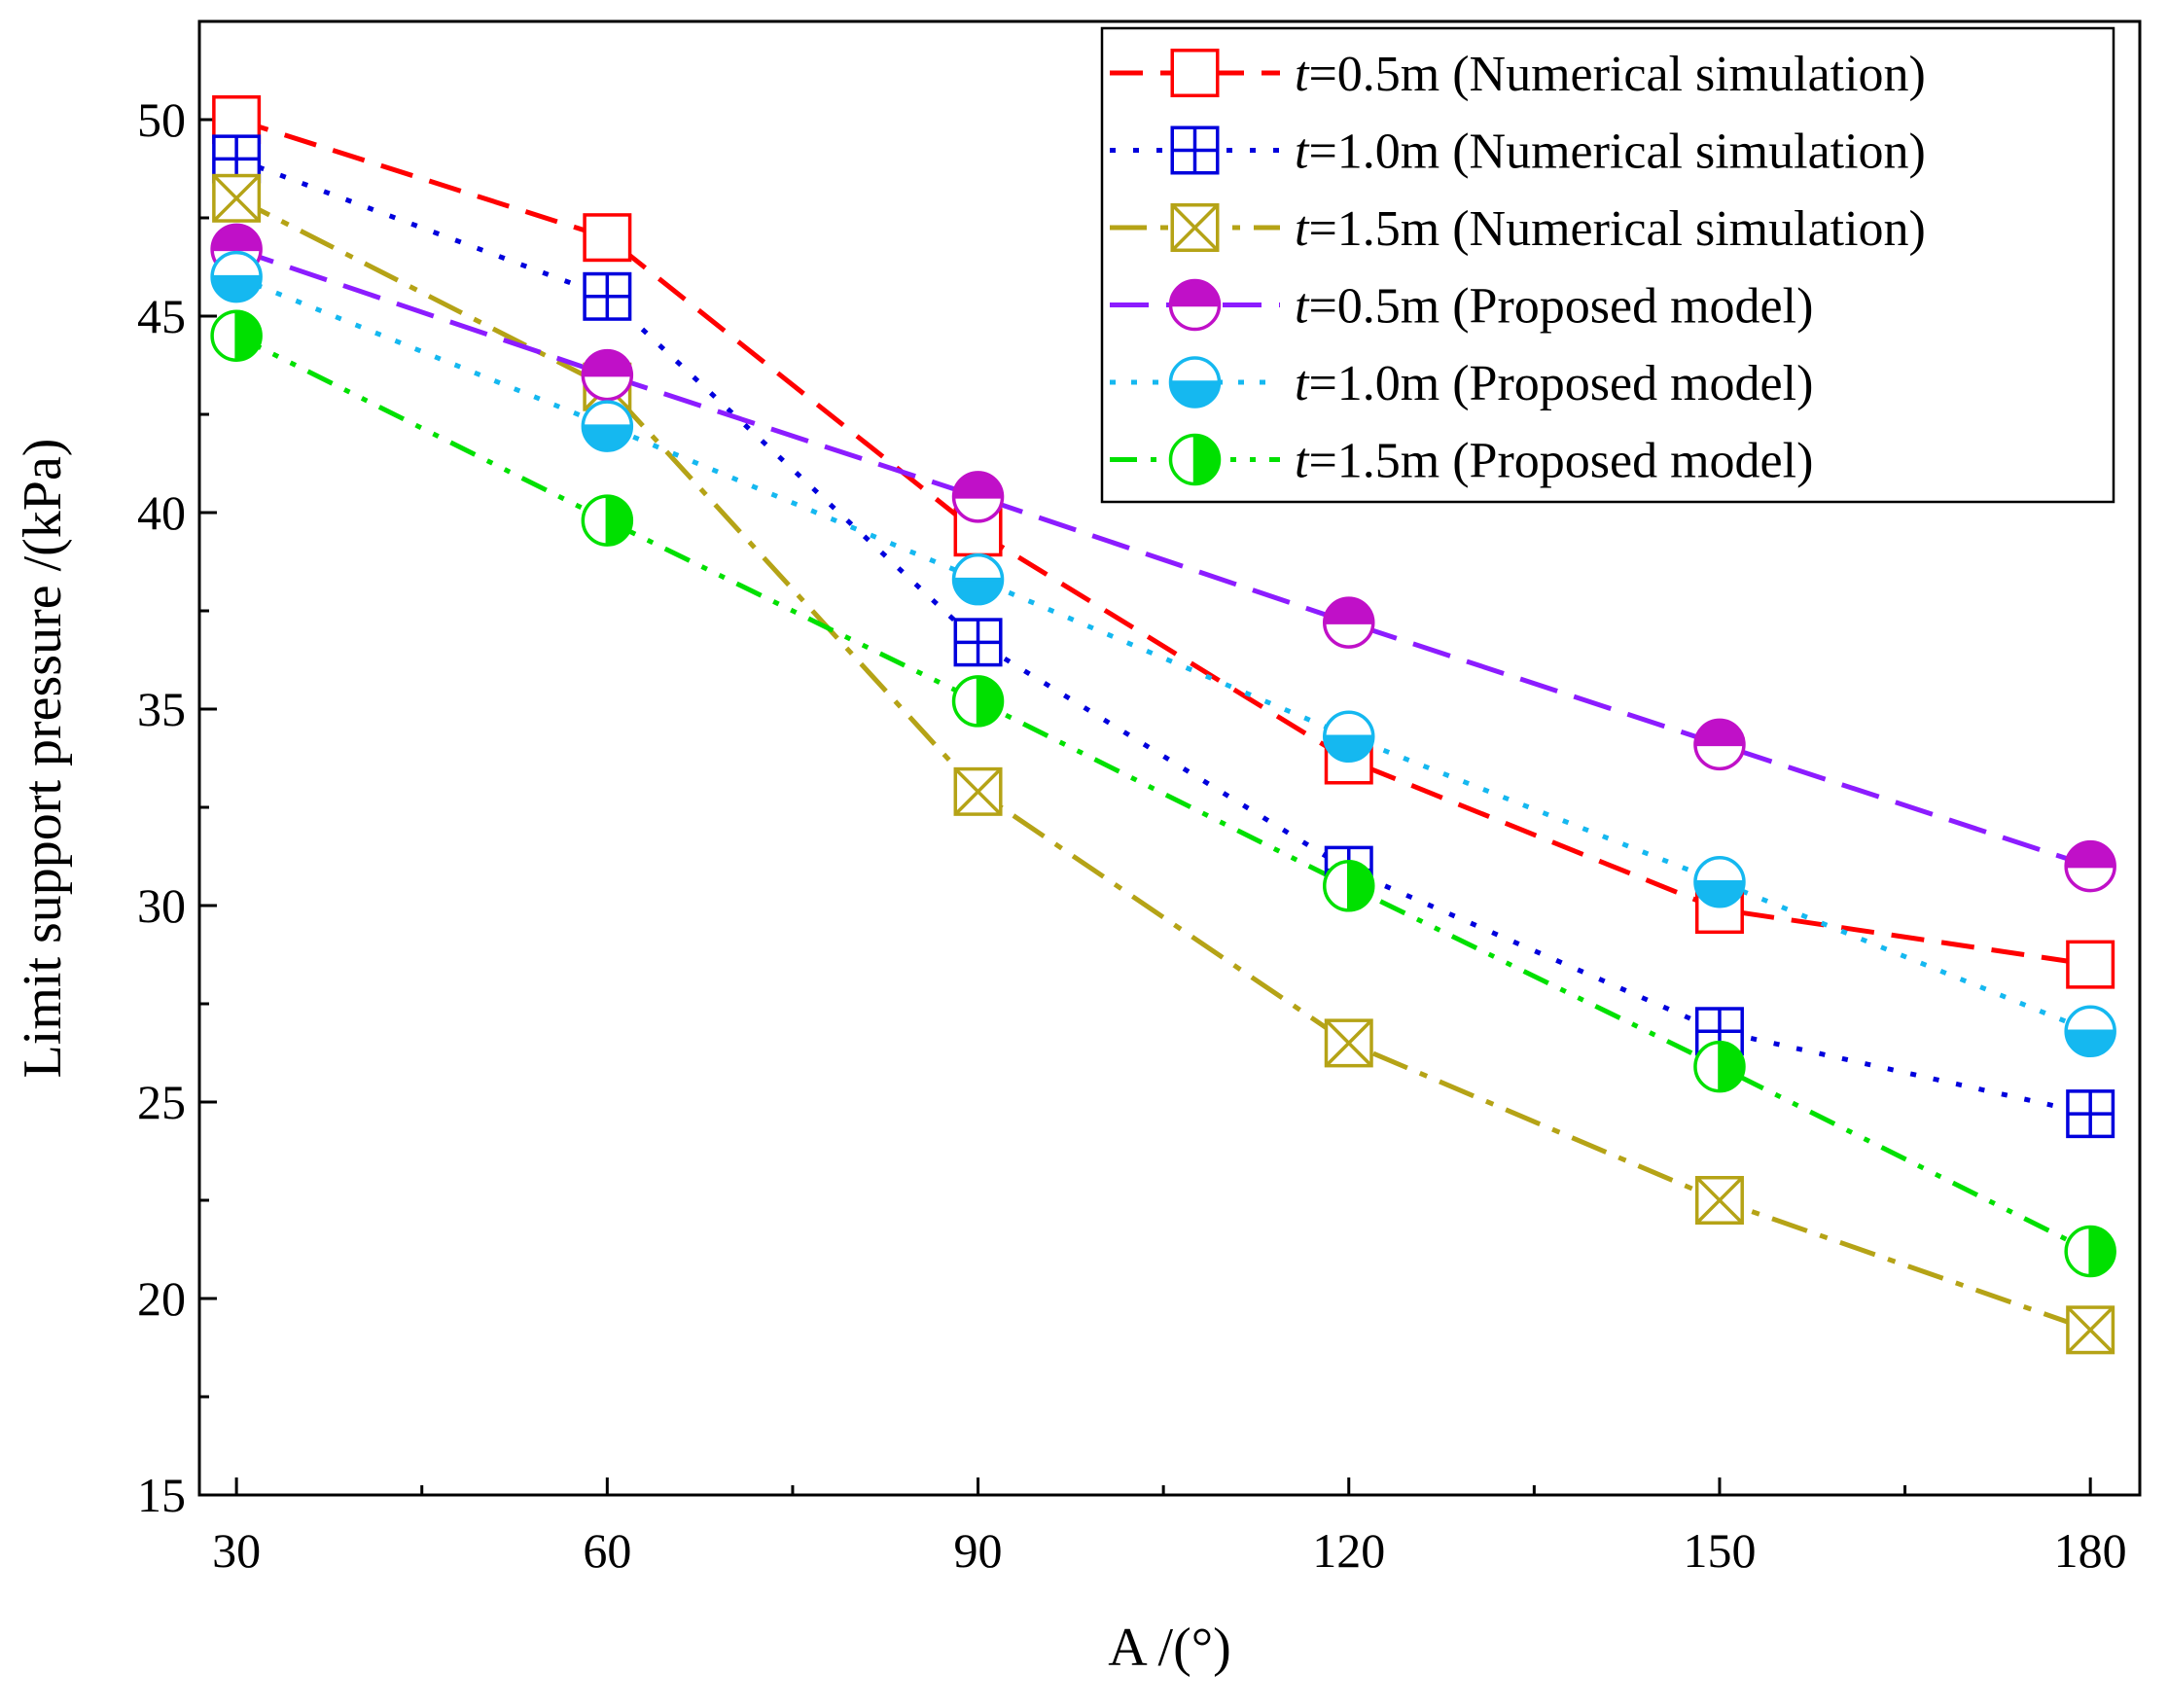  What do you see at coordinates (161, 119) in the screenshot?
I see `y-tick-label: 50` at bounding box center [161, 119].